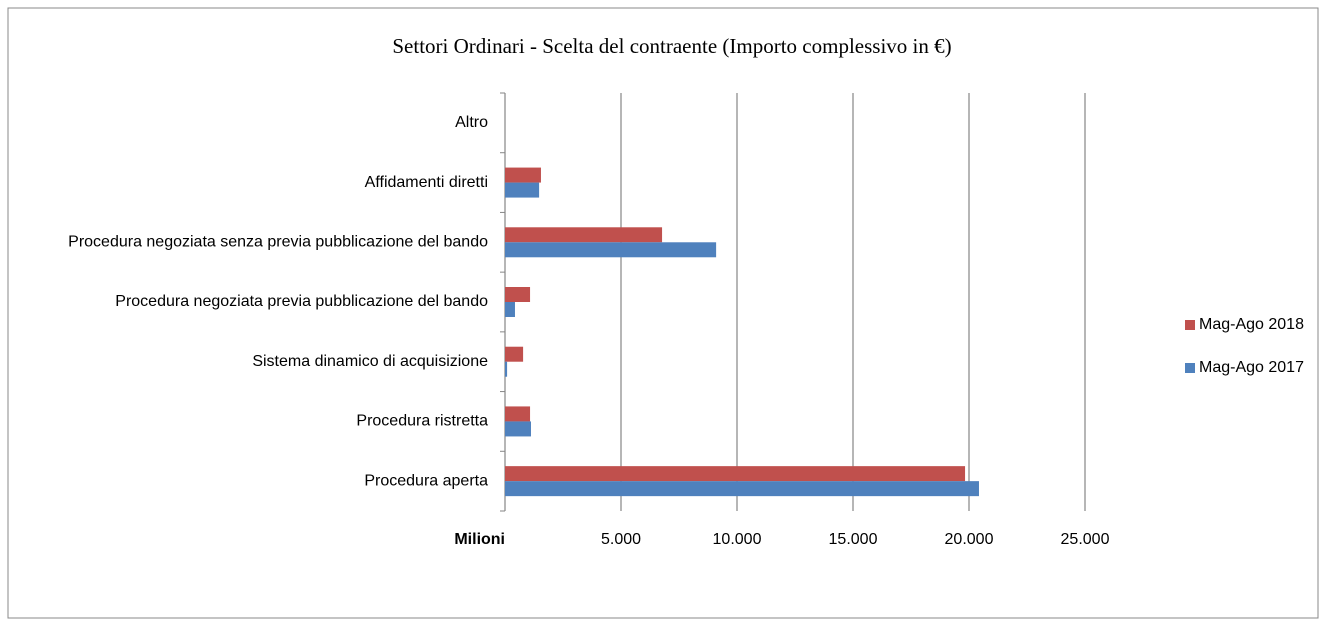 This screenshot has height=620, width=1327. Describe the element at coordinates (426, 182) in the screenshot. I see `y-tick-label: Affidamenti diretti` at that location.